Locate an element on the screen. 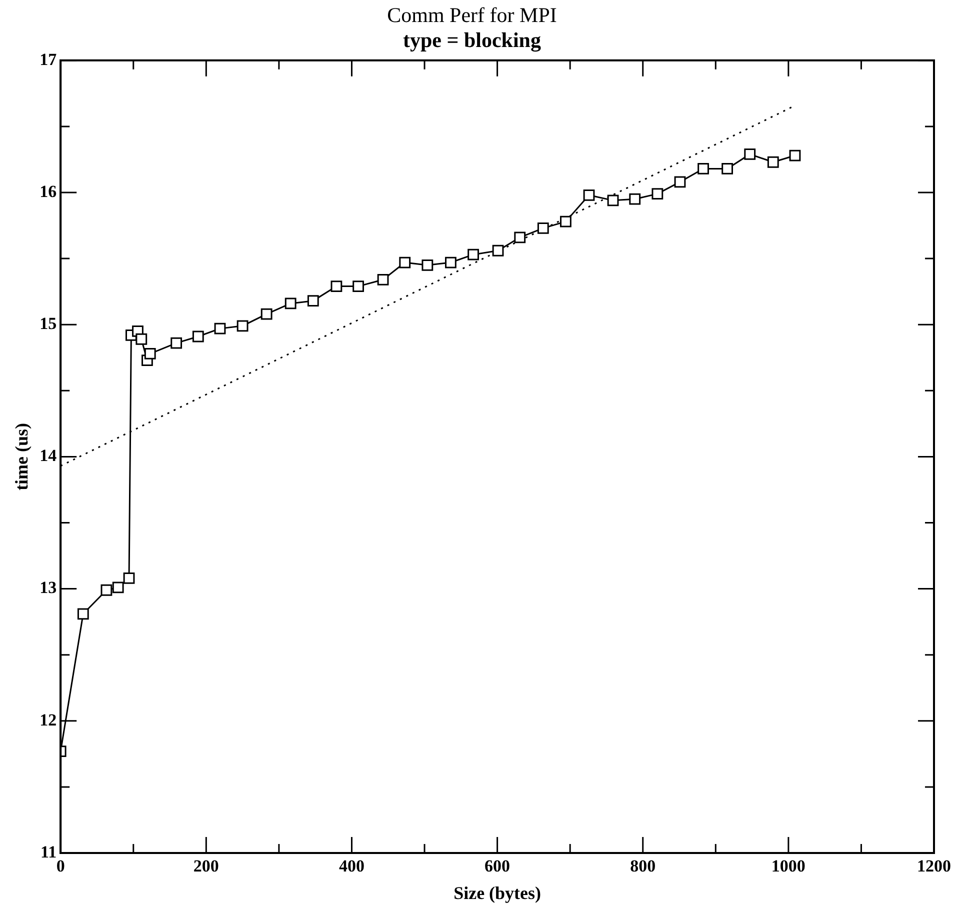 The image size is (964, 911). y-tick-label: 16 is located at coordinates (48, 191).